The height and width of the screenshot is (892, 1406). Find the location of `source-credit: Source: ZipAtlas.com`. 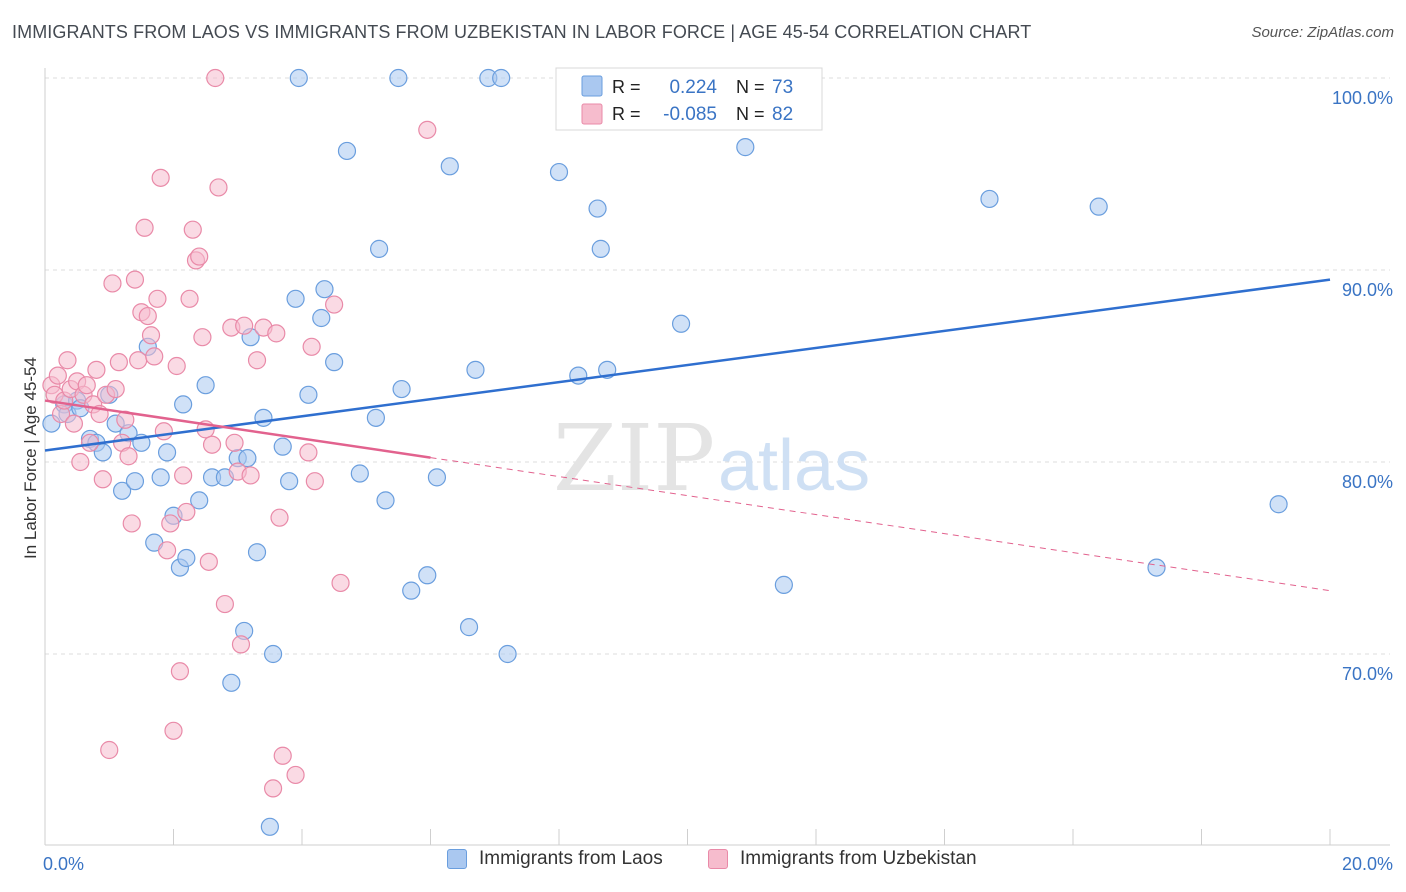

source-credit: Source: ZipAtlas.com is located at coordinates (1322, 32).